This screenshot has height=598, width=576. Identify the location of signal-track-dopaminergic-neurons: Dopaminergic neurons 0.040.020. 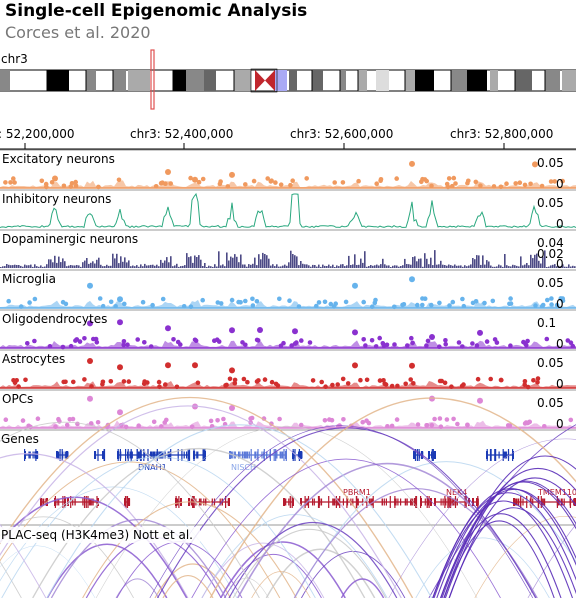
(288, 250).